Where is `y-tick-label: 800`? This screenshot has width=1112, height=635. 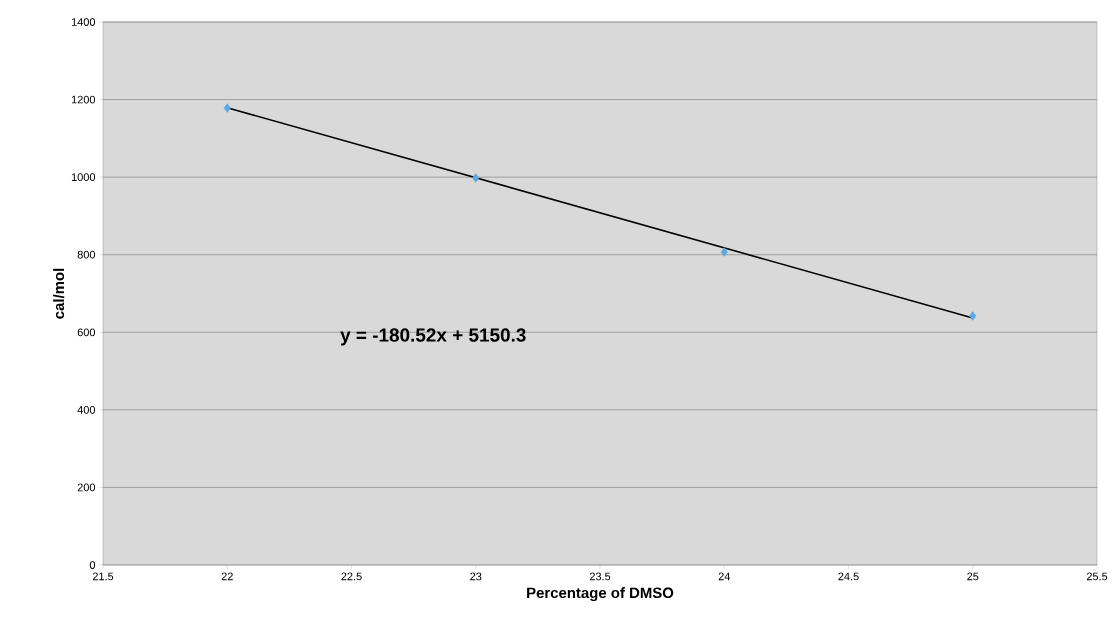
y-tick-label: 800 is located at coordinates (86, 254).